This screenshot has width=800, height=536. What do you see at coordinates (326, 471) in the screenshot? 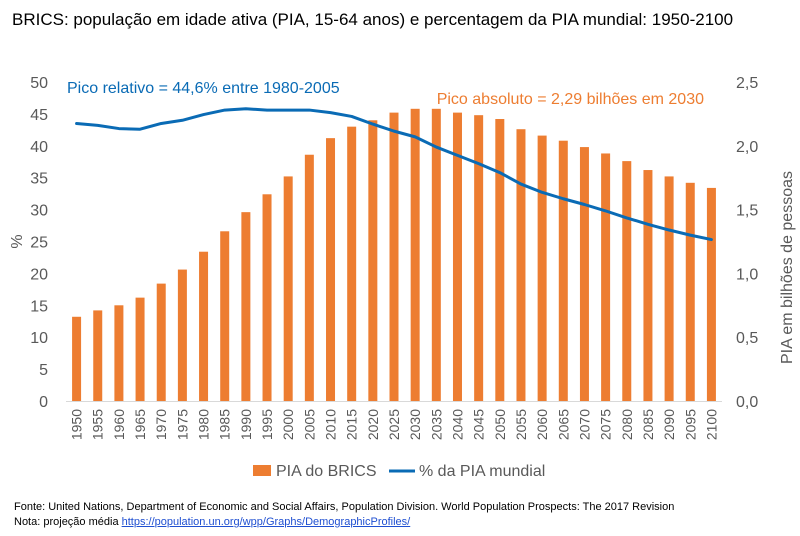
I see `legend-label-bar: PIA do BRICS` at bounding box center [326, 471].